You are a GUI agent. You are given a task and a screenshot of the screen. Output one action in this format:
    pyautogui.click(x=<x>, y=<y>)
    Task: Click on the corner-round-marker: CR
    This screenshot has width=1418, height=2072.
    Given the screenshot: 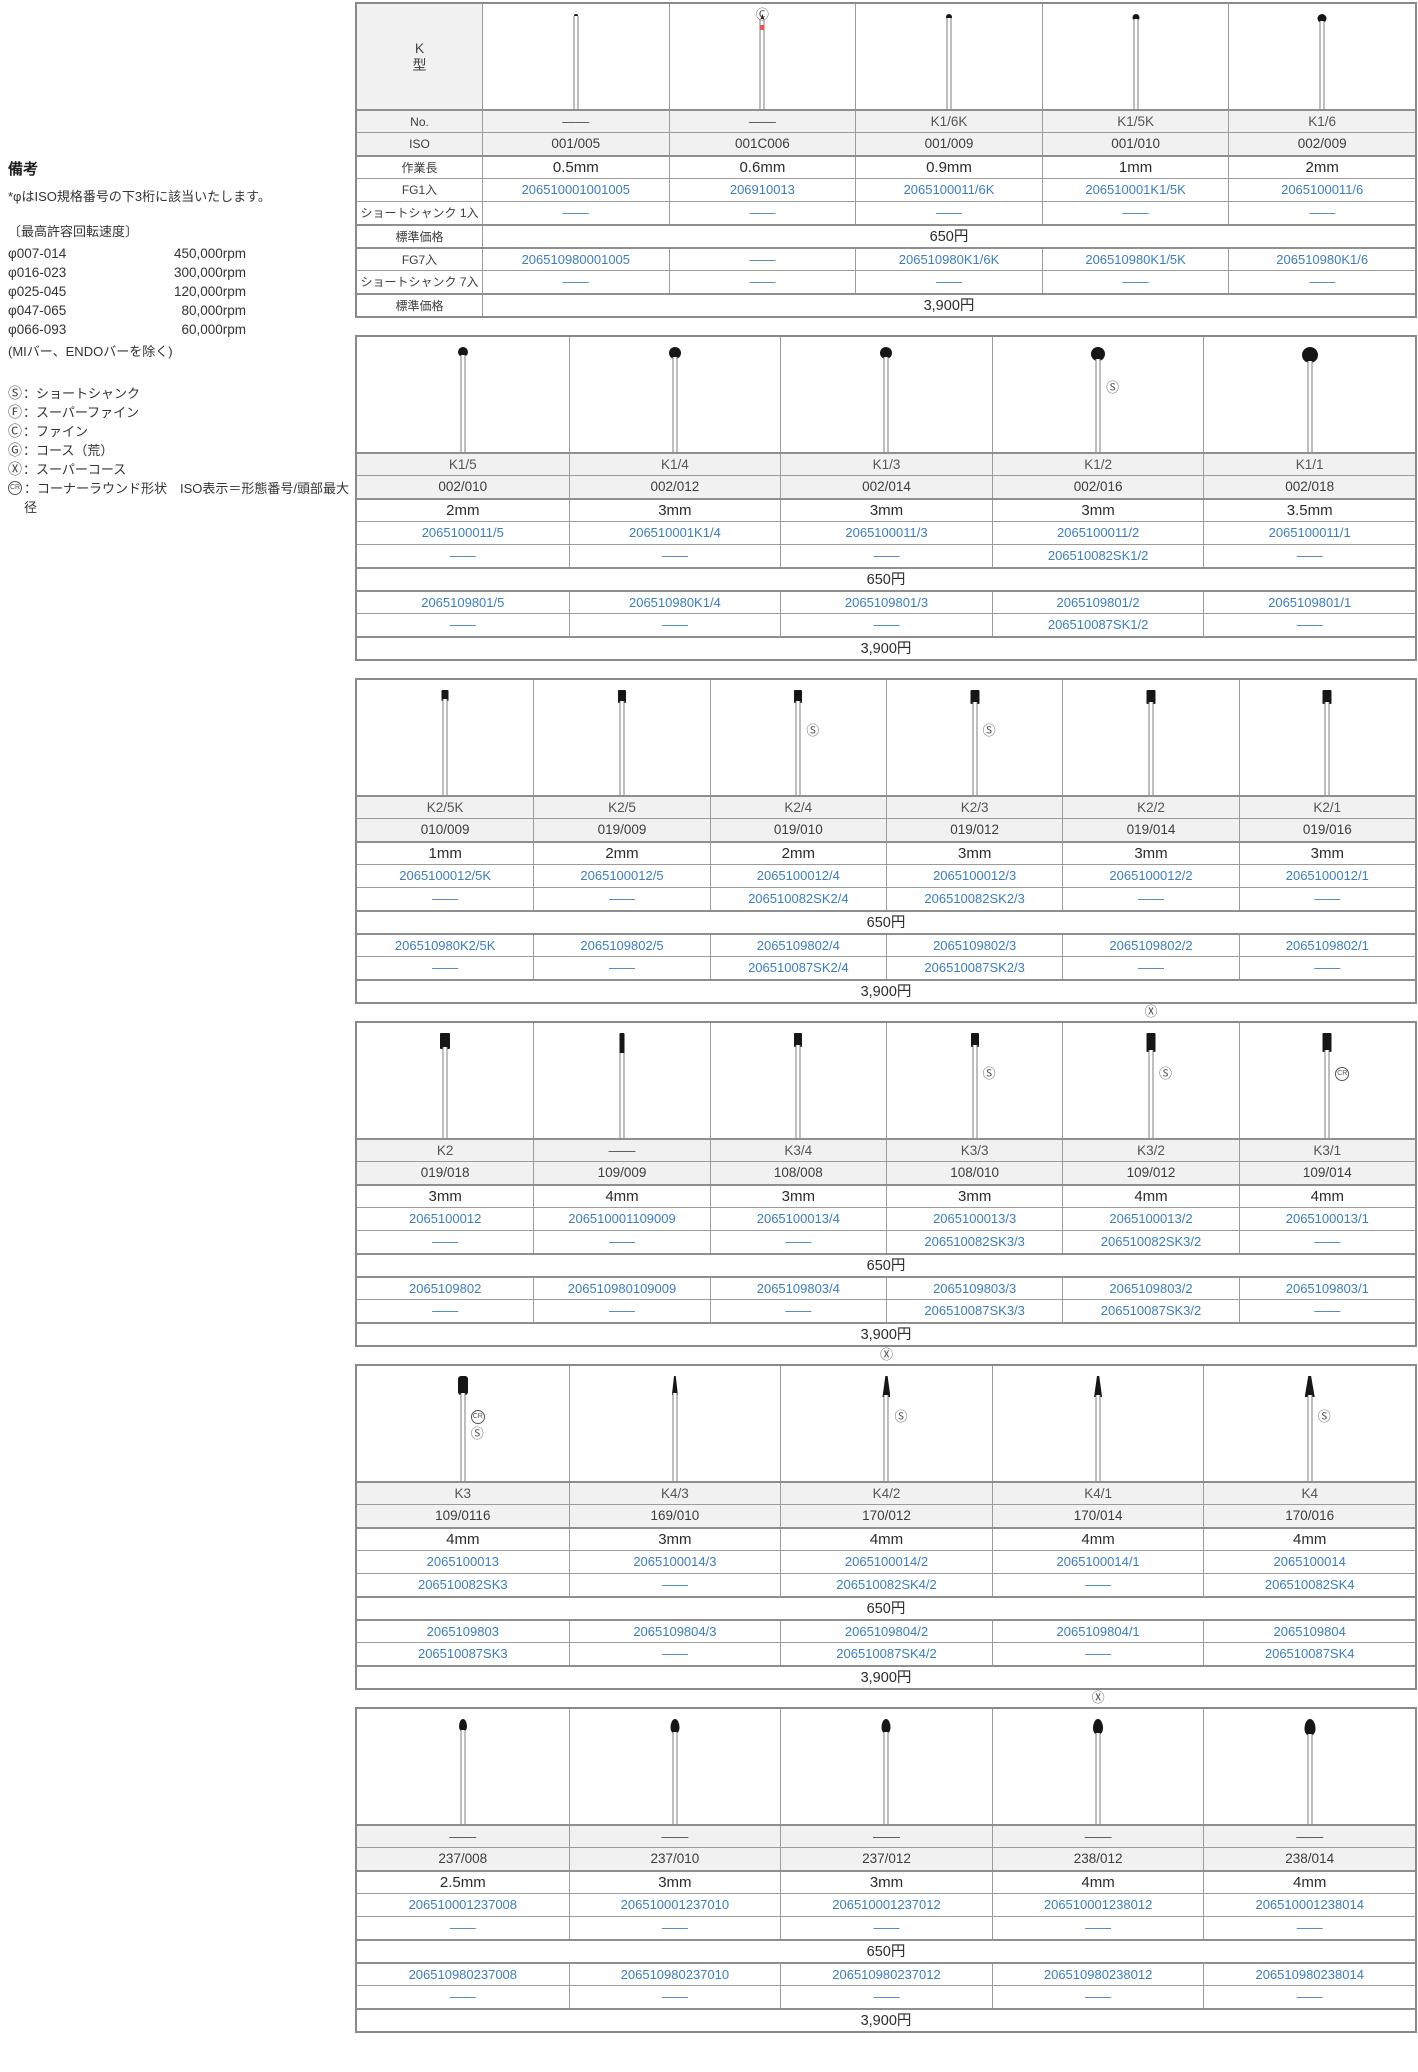 What is the action you would take?
    pyautogui.click(x=477, y=1416)
    